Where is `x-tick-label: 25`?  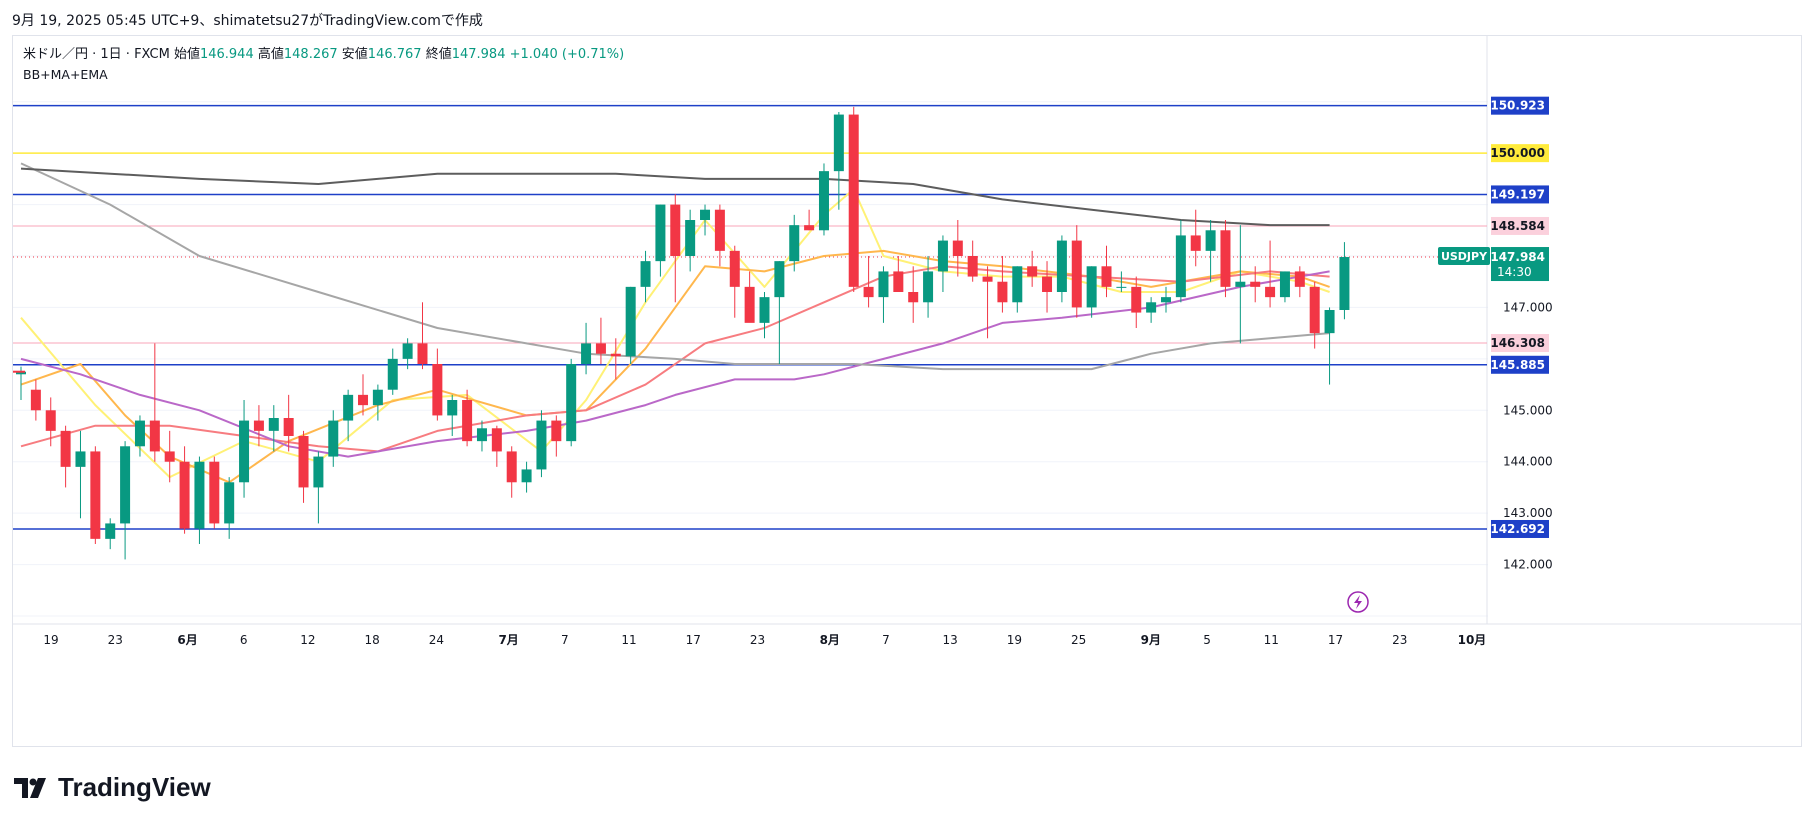
x-tick-label: 25 is located at coordinates (1078, 640).